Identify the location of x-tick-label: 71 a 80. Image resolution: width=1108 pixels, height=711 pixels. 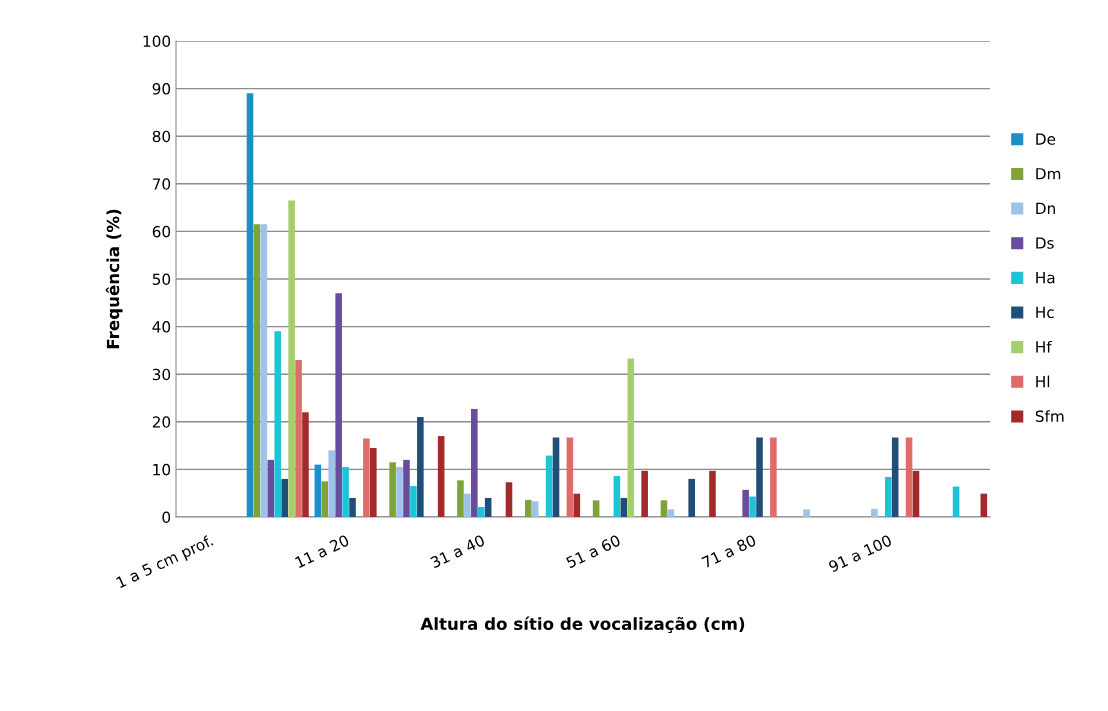
(729, 551).